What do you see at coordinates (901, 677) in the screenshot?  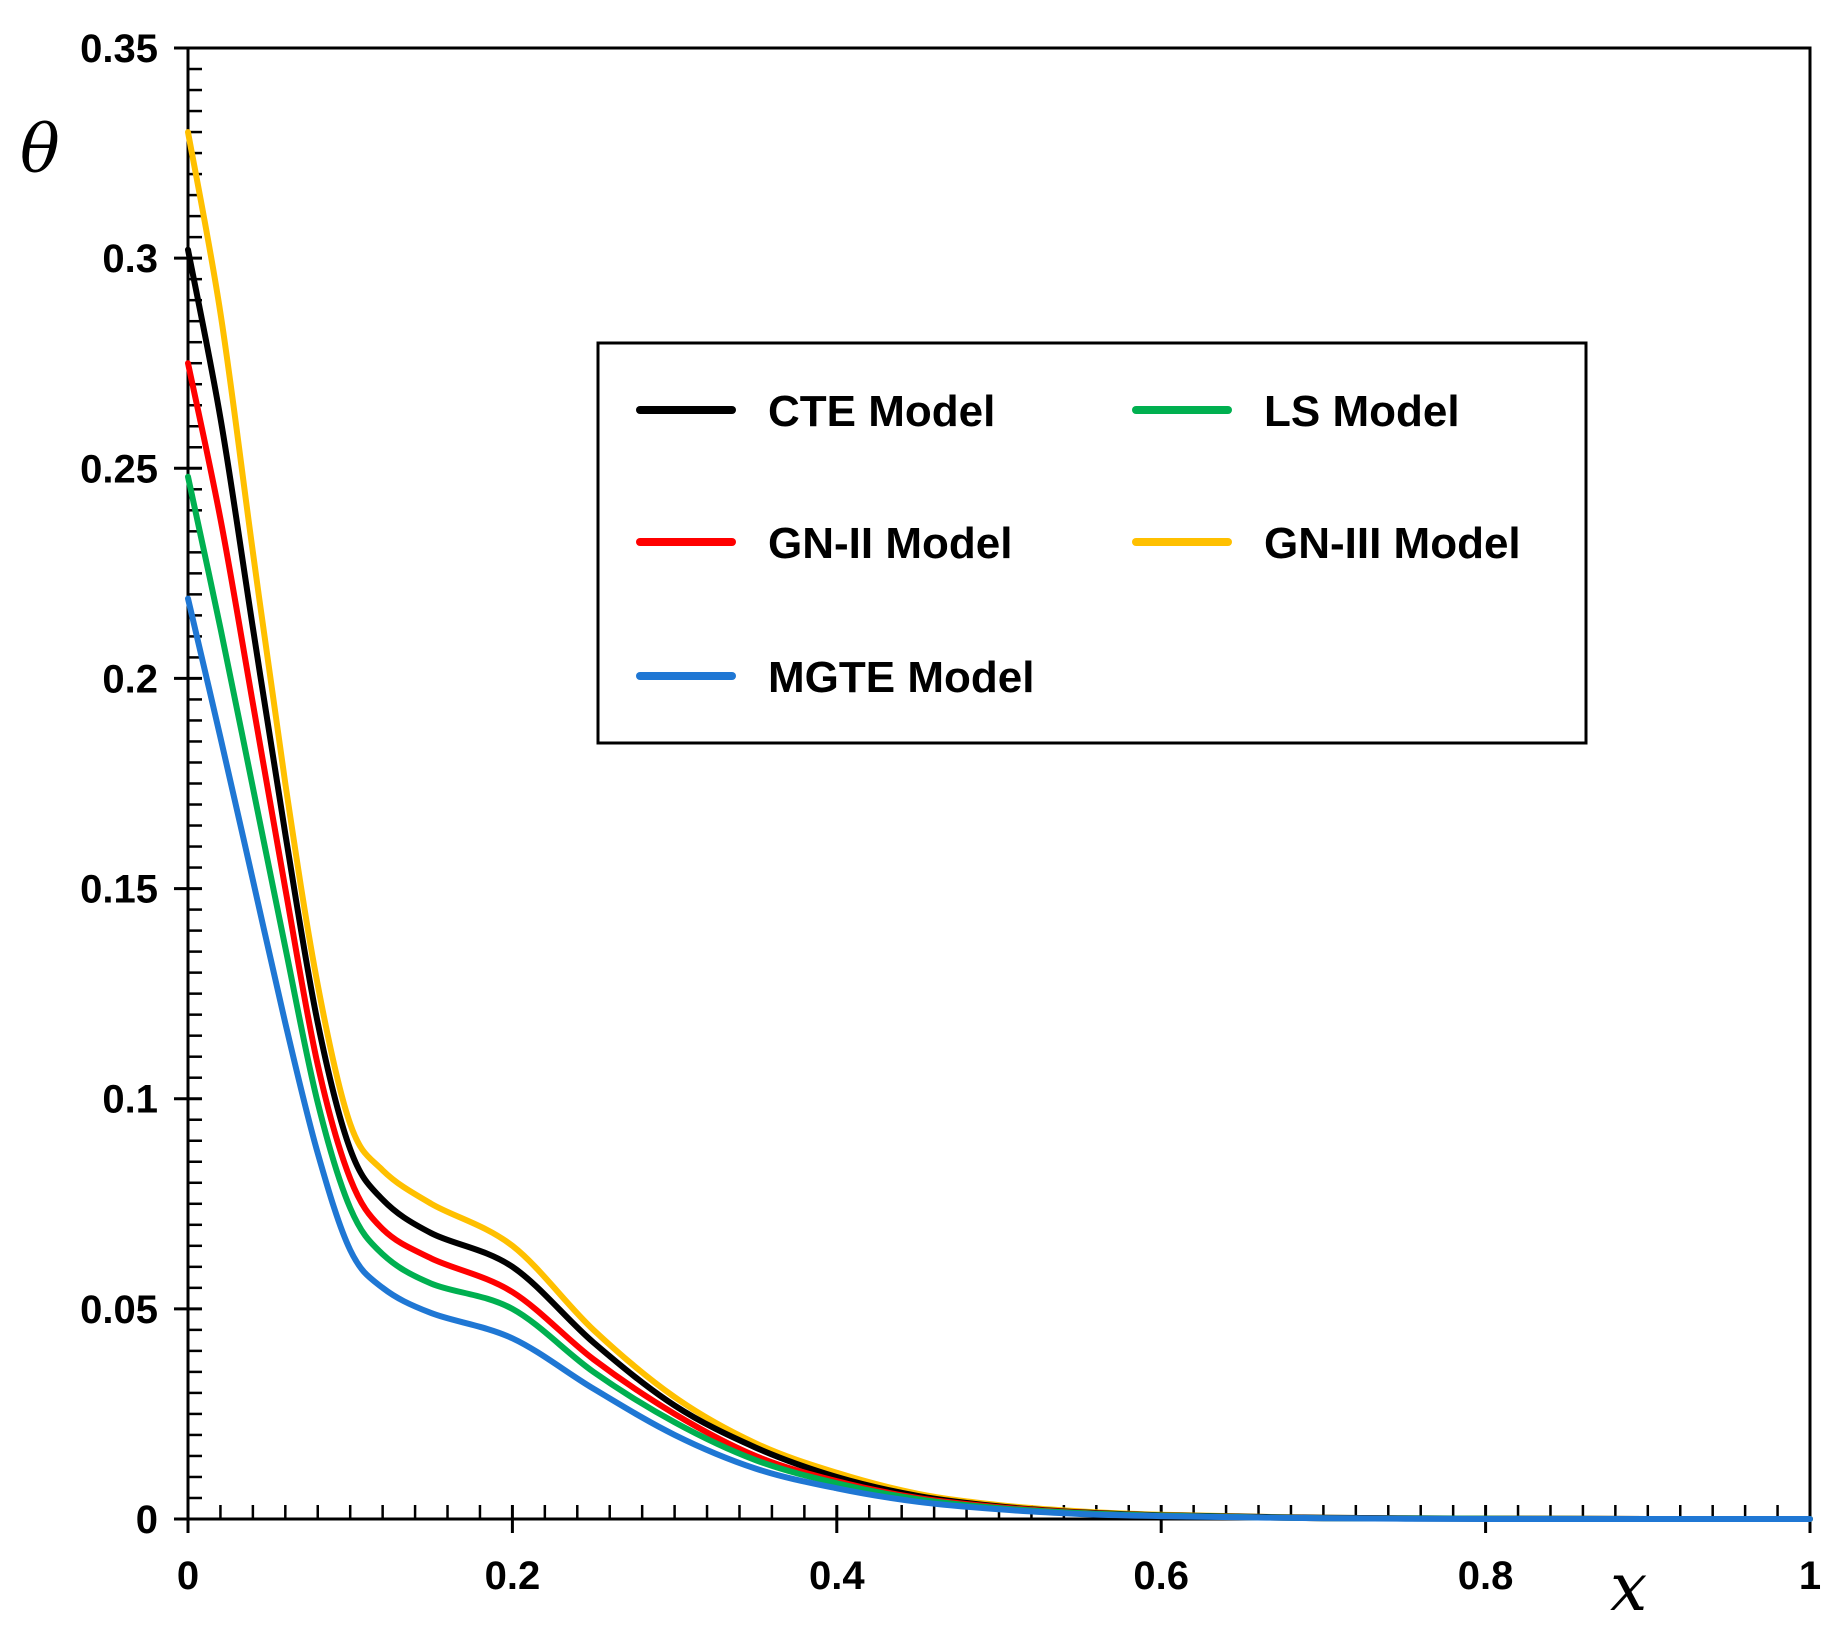 I see `legend-label-mgte-model: MGTE Model` at bounding box center [901, 677].